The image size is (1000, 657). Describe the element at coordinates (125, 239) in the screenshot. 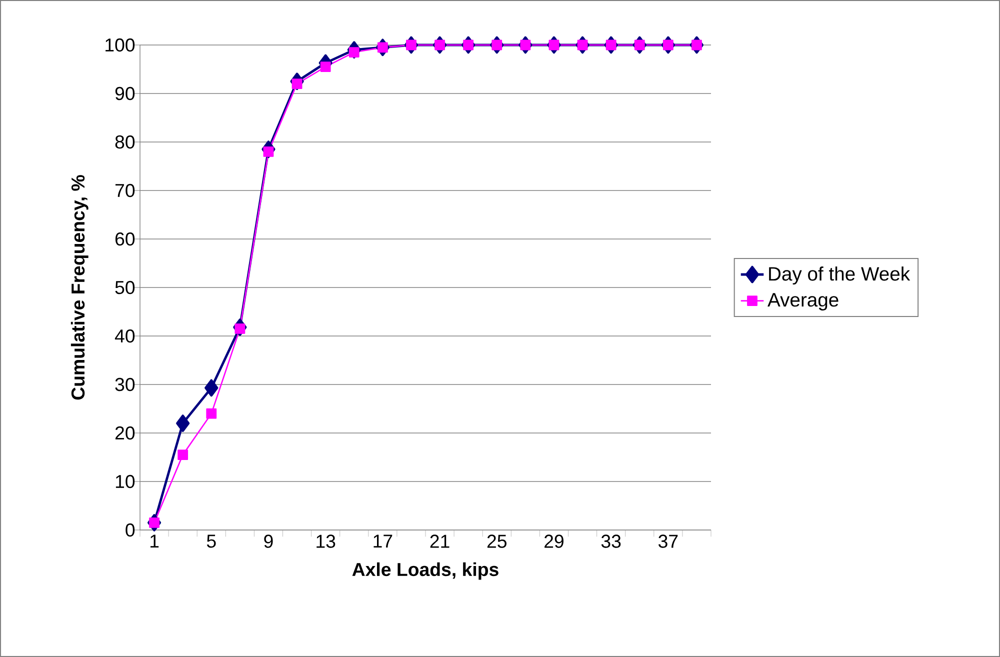

I see `y-tick-label: 60` at that location.